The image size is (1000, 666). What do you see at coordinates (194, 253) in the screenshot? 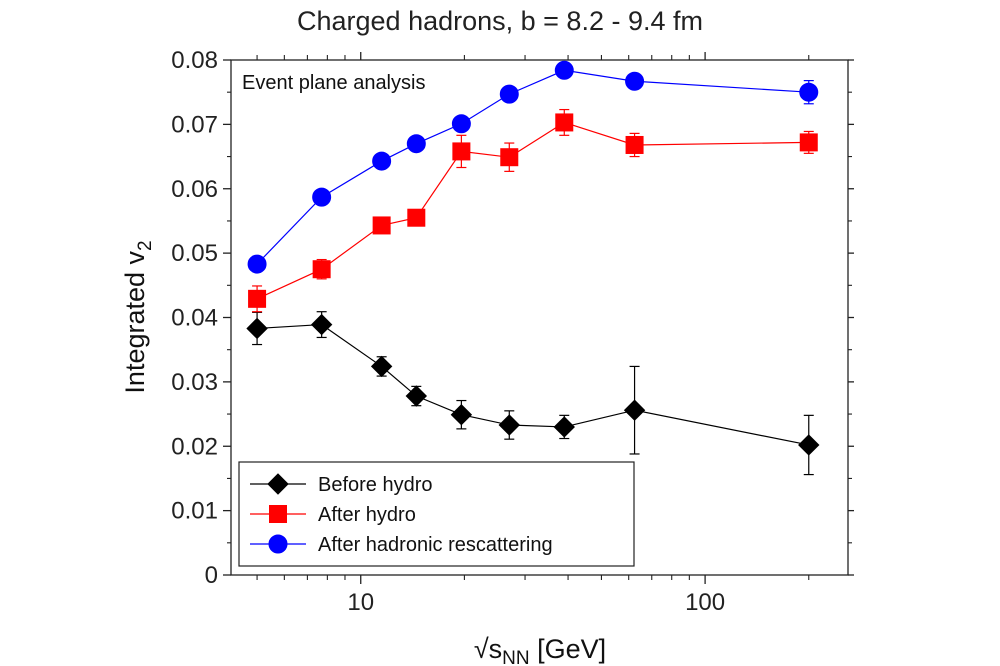
I see `y-tick-label: 0.05` at bounding box center [194, 253].